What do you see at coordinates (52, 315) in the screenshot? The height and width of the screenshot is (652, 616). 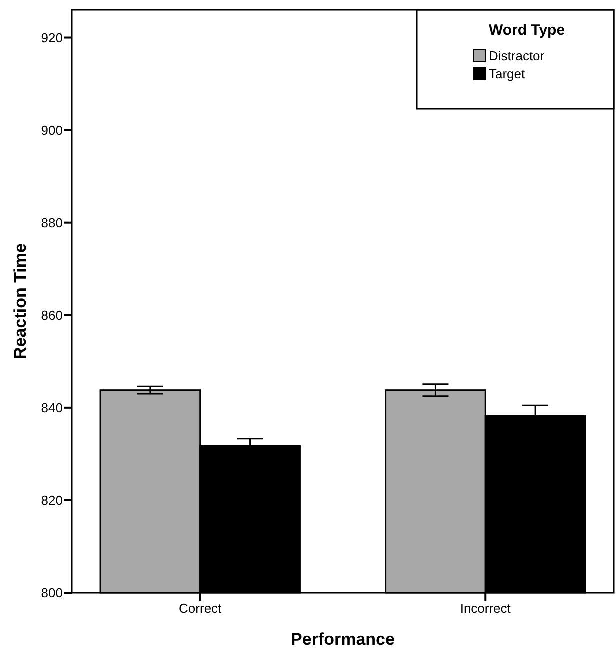 I see `y-tick-label: 860` at bounding box center [52, 315].